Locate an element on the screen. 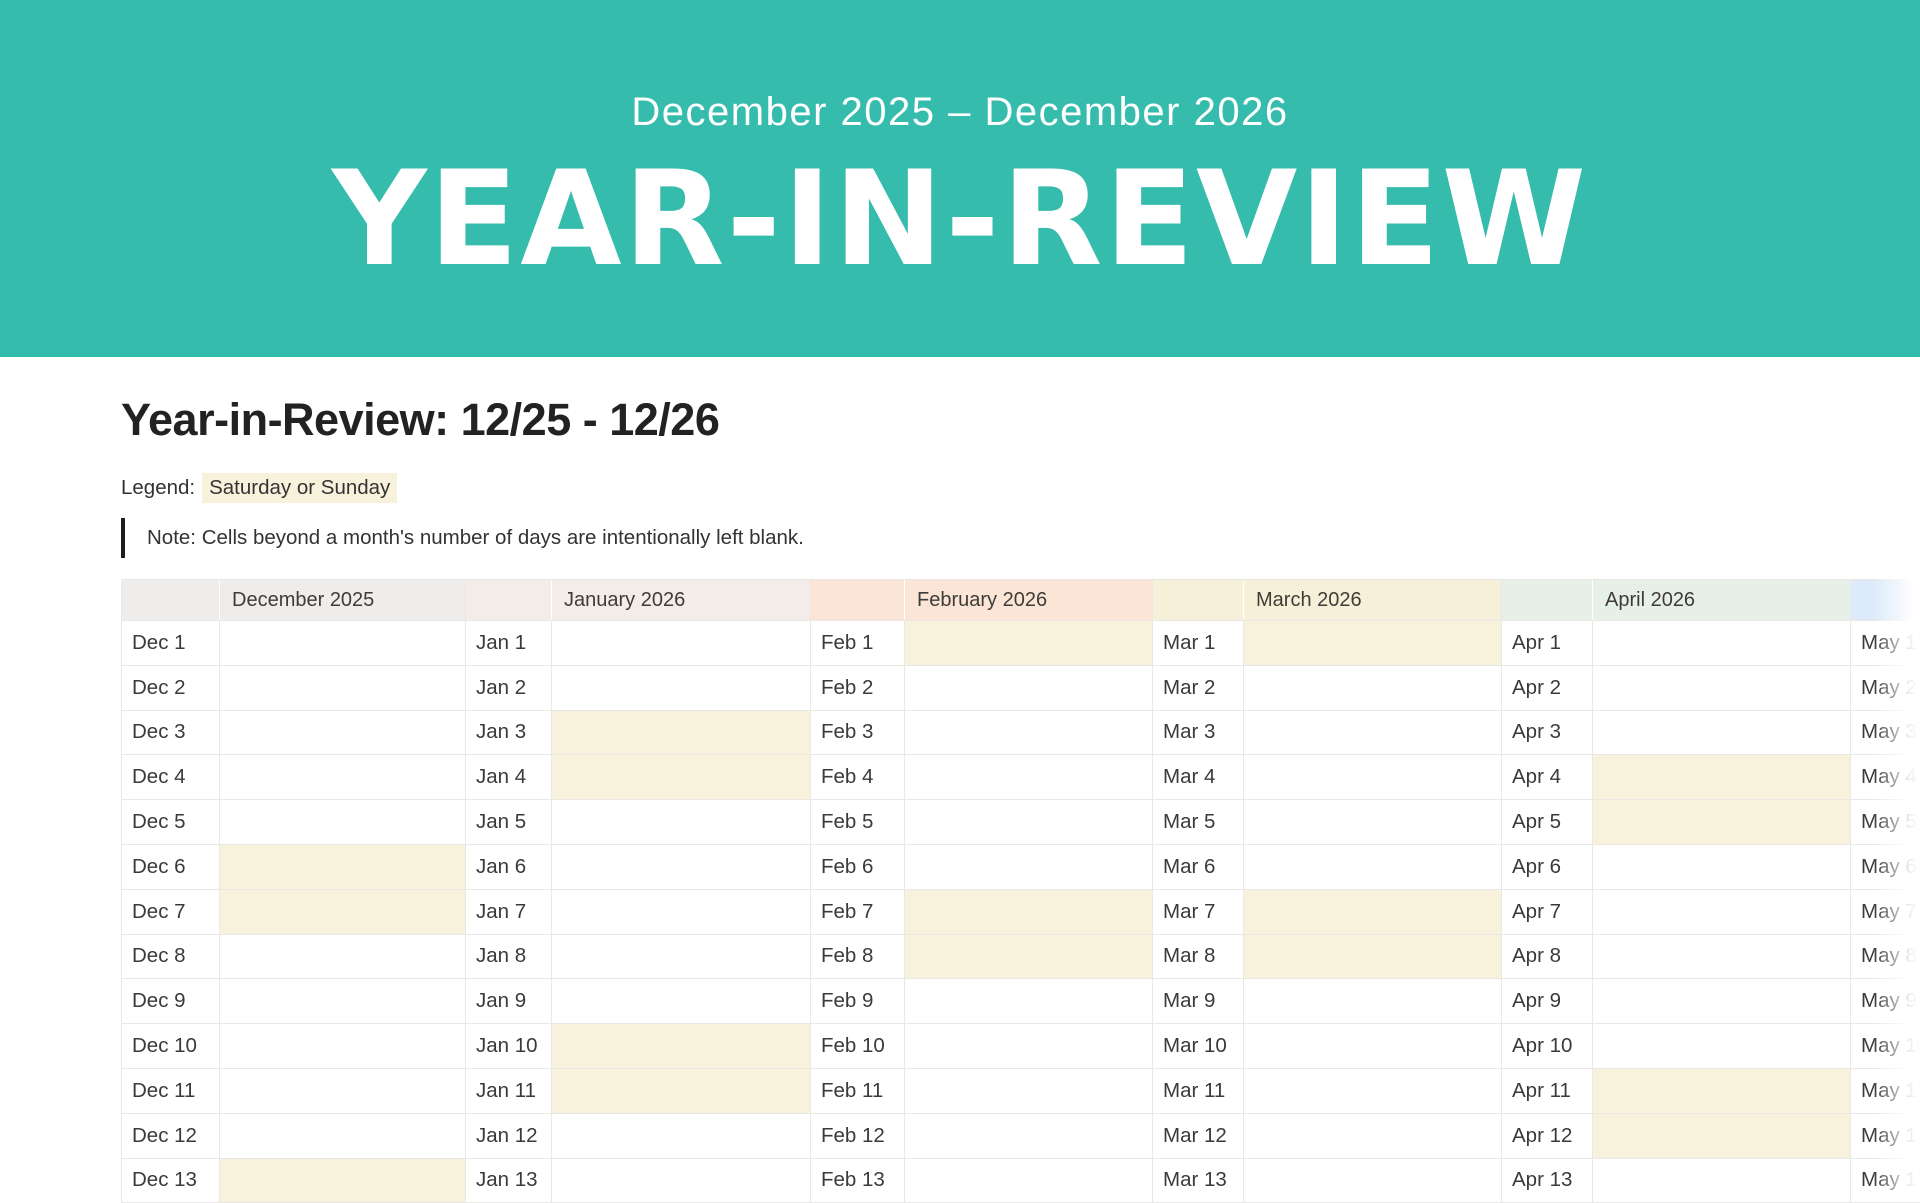 The height and width of the screenshot is (1203, 1920). day-cell: Dec 13 is located at coordinates (171, 1180).